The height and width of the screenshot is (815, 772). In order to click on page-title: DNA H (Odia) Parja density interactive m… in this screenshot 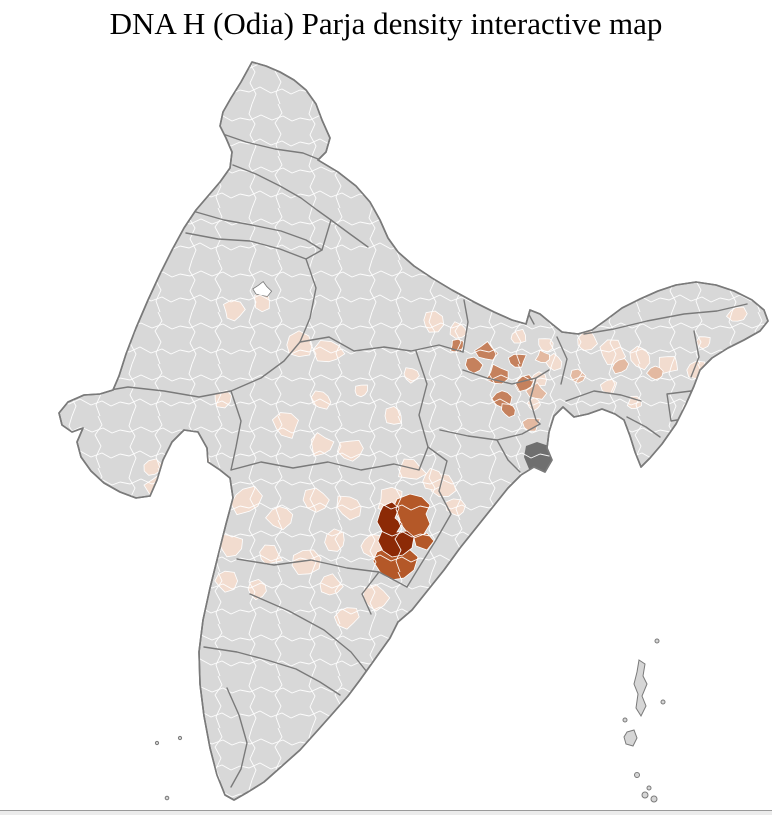, I will do `click(386, 23)`.